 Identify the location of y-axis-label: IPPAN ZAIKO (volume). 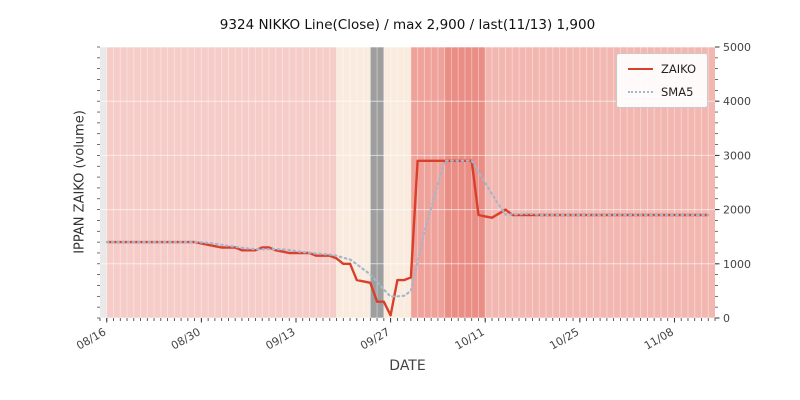
(80, 182).